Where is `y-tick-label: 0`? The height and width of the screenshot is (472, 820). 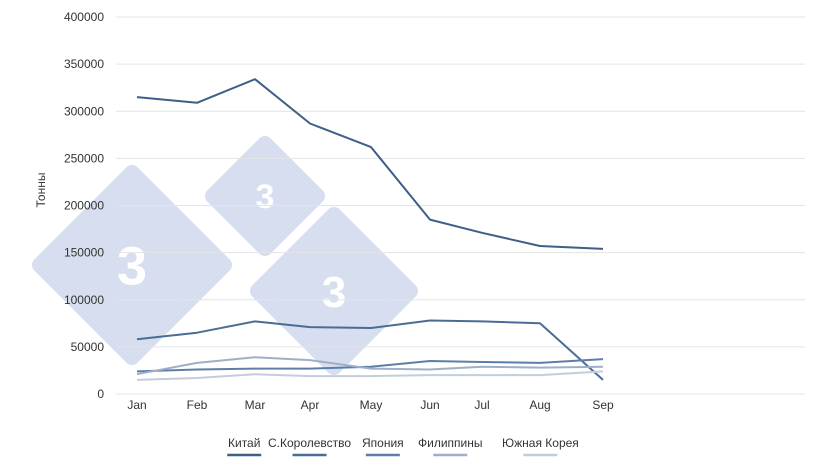 y-tick-label: 0 is located at coordinates (100, 394).